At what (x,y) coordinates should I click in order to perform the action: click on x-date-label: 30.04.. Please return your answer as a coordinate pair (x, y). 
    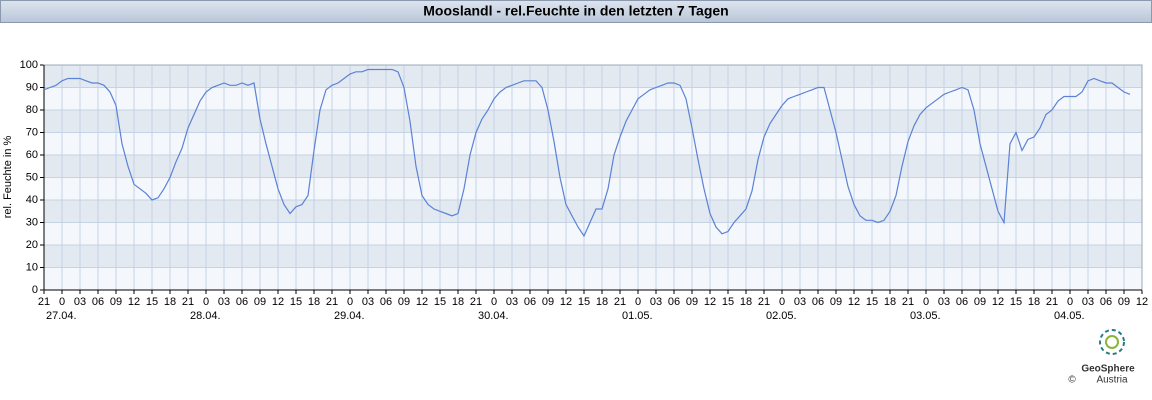
    Looking at the image, I should click on (493, 316).